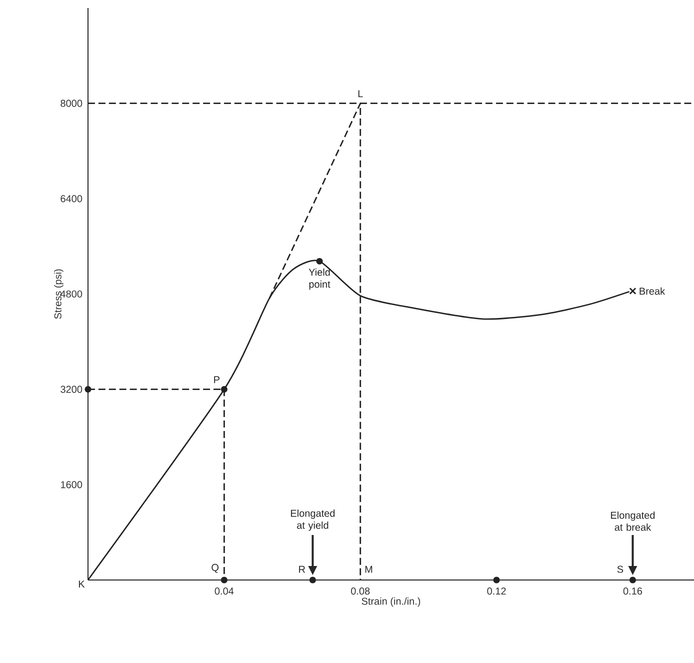 The image size is (694, 663). Describe the element at coordinates (653, 291) in the screenshot. I see `annotation: Break` at that location.